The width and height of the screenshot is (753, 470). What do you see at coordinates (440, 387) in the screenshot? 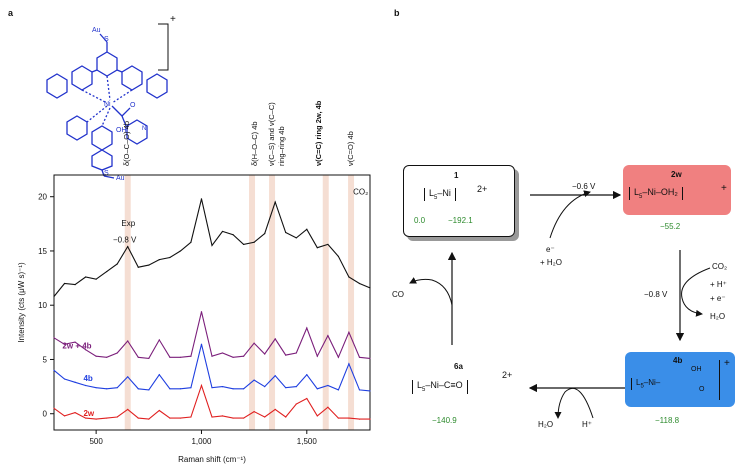
I see `species-6a-formula: L5–Ni–C≡O` at bounding box center [440, 387].